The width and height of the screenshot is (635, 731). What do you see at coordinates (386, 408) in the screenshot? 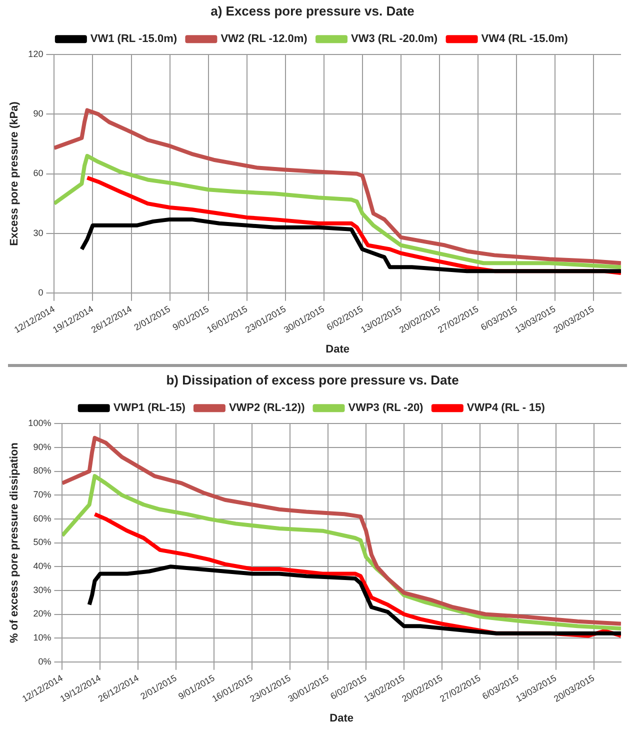
I see `legend-label: VWP3 (RL -20)` at bounding box center [386, 408].